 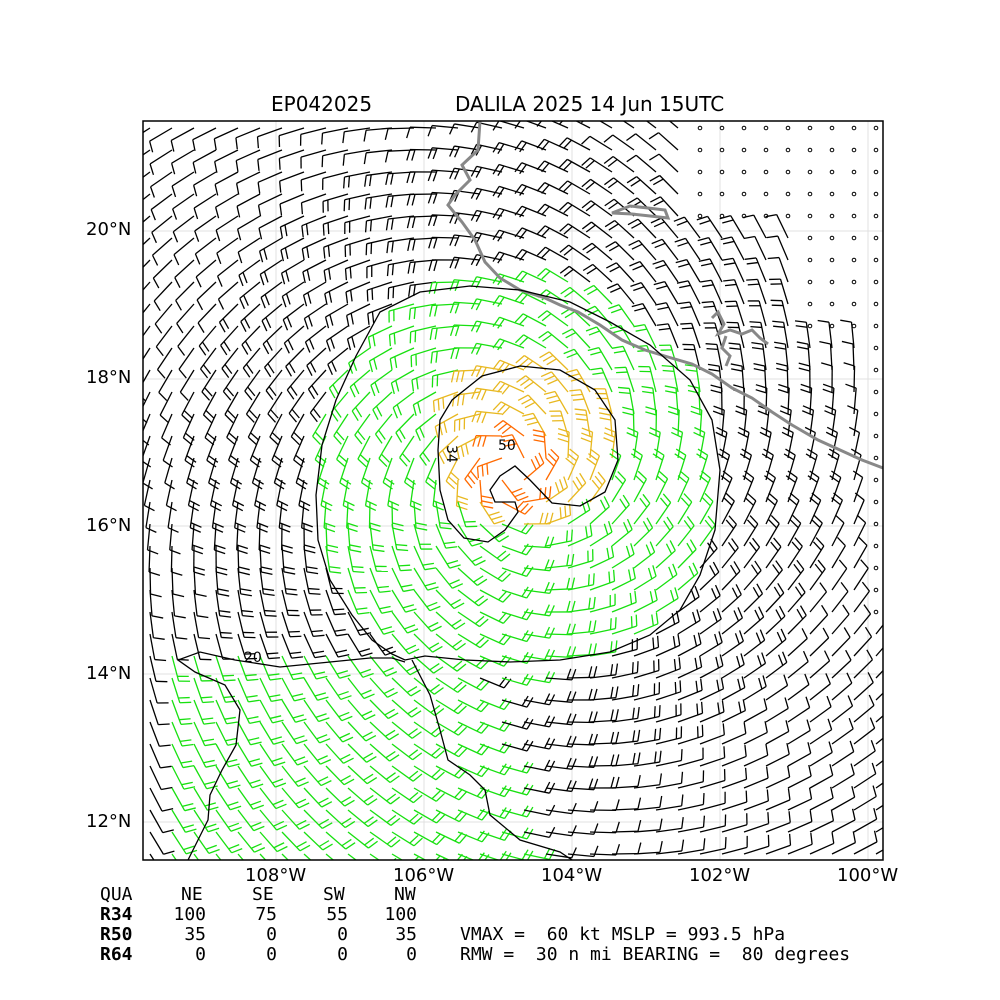 I want to click on r64-nw: 0, so click(x=411, y=954).